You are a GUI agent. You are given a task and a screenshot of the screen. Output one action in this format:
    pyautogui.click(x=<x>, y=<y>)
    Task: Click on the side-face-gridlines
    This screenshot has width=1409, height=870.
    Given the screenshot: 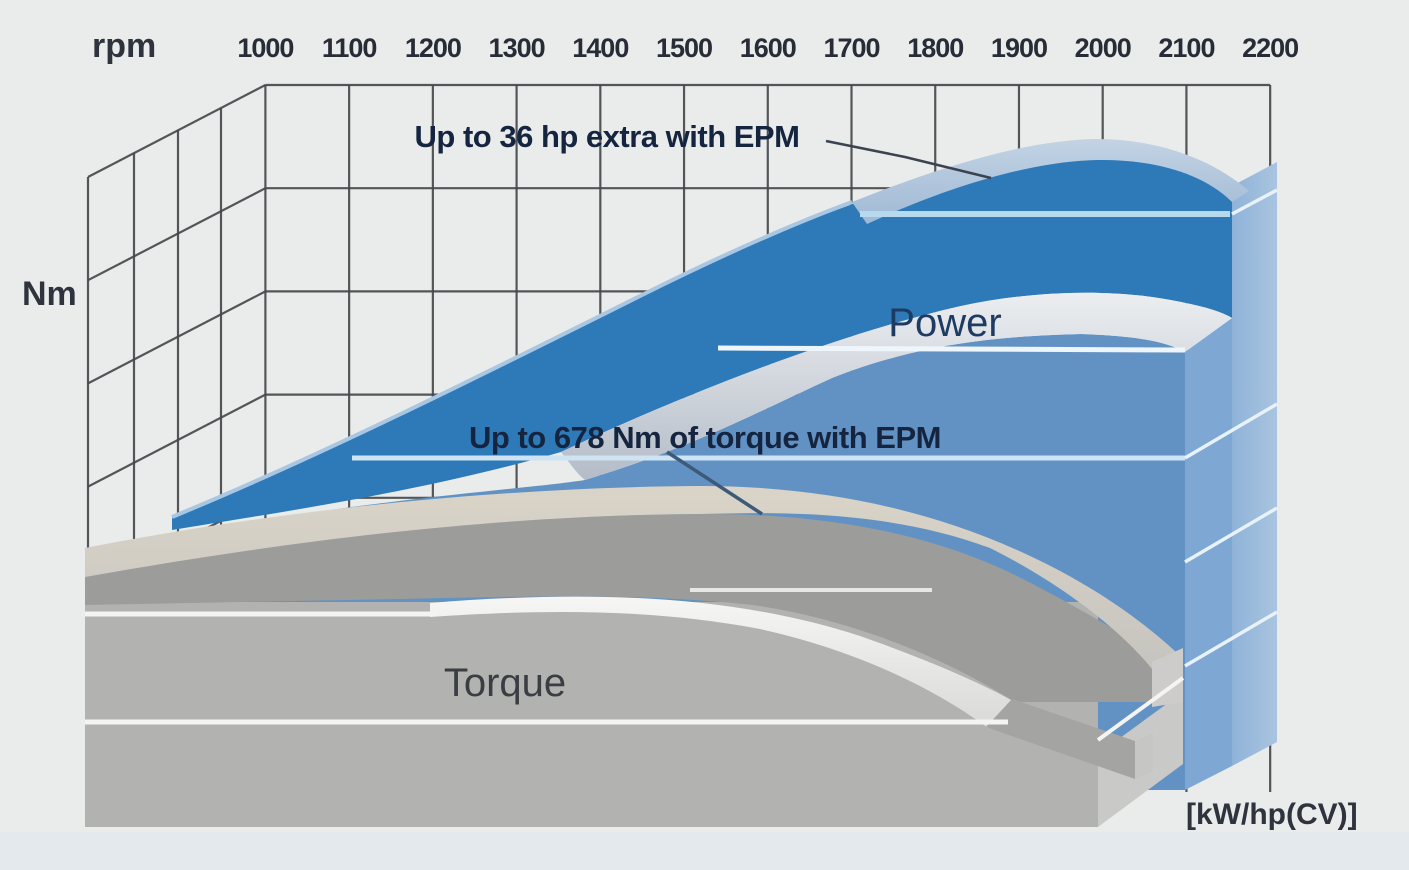 What is the action you would take?
    pyautogui.click(x=1231, y=428)
    